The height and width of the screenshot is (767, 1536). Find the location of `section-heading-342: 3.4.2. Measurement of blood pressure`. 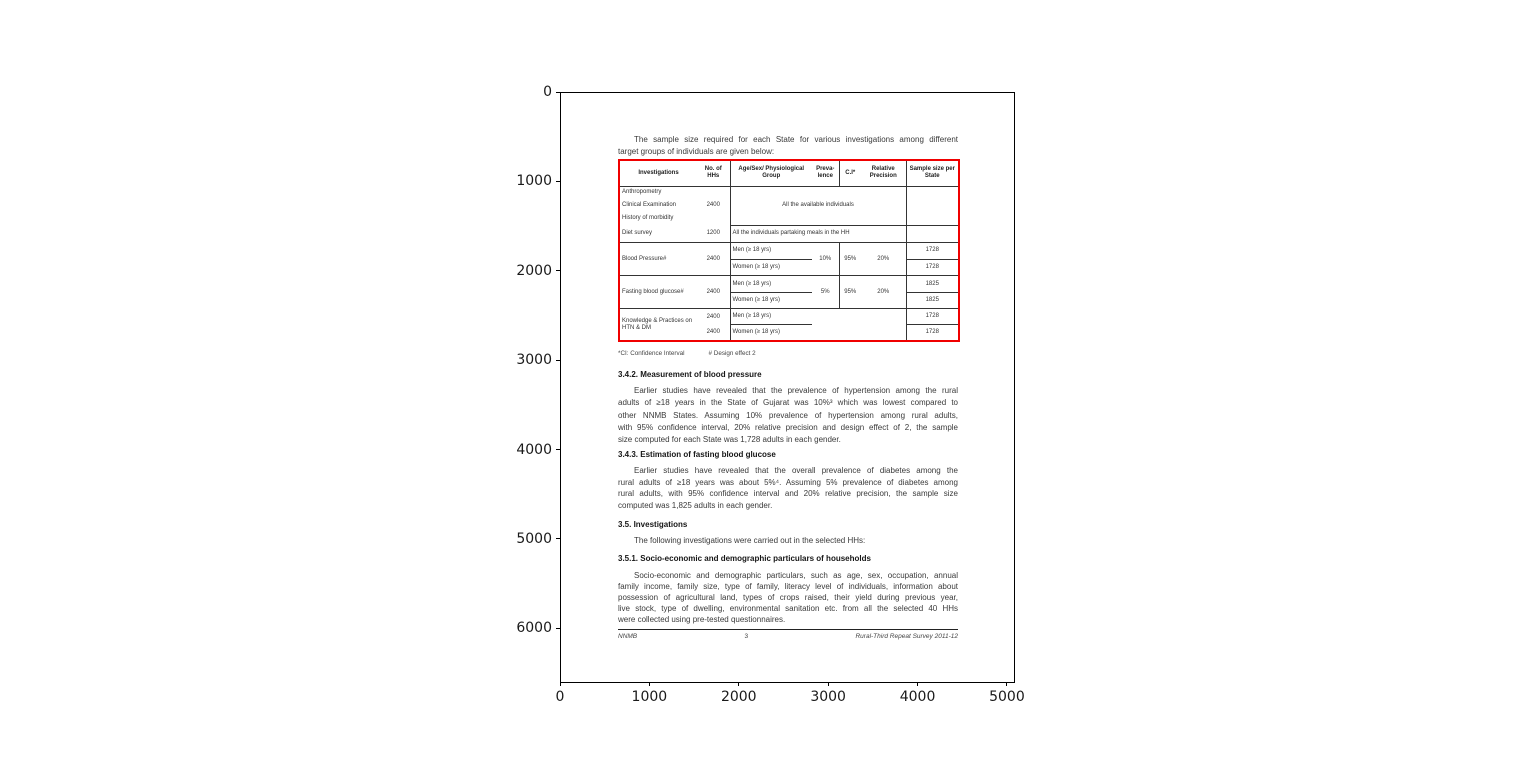

section-heading-342: 3.4.2. Measurement of blood pressure is located at coordinates (690, 374).